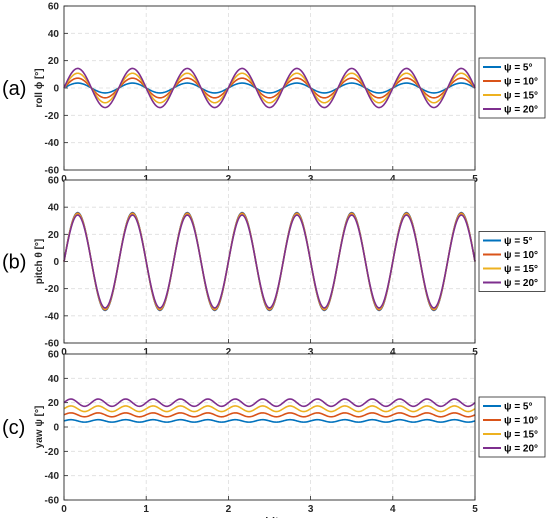  I want to click on panel-label: (a), so click(14, 89).